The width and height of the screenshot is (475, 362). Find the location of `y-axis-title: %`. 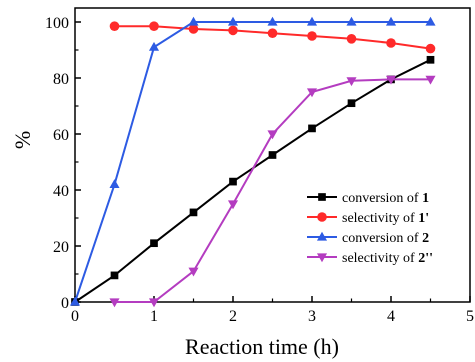

y-axis-title: % is located at coordinates (22, 140).